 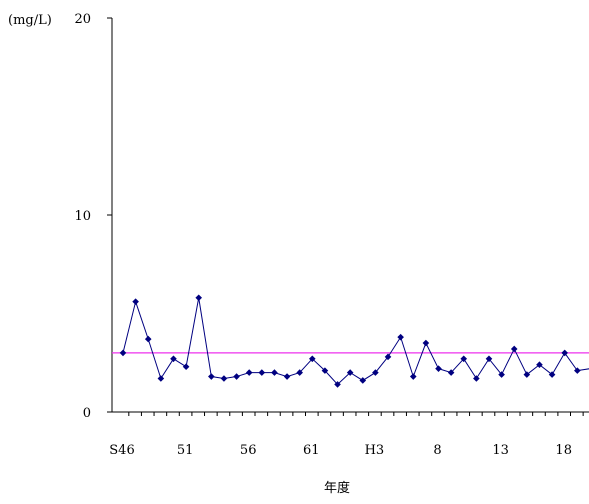 I want to click on y-tick-label: 20, so click(x=82, y=19).